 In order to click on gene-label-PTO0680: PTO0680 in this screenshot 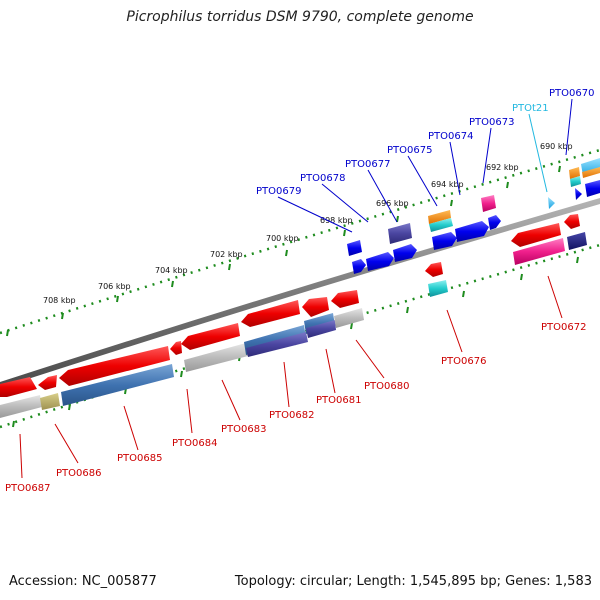, I will do `click(386, 386)`.